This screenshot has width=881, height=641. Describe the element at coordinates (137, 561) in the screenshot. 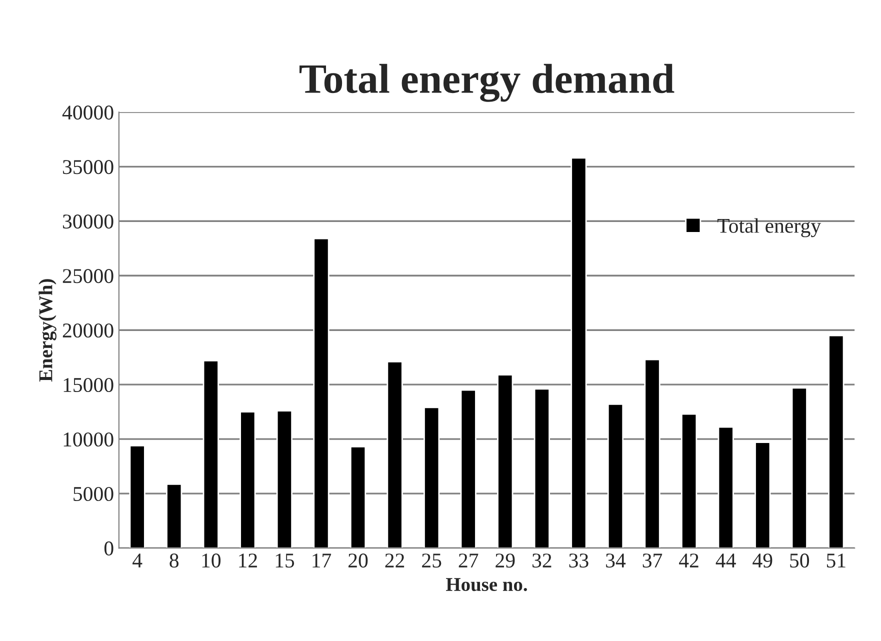

I see `x-tick-label: 4` at that location.